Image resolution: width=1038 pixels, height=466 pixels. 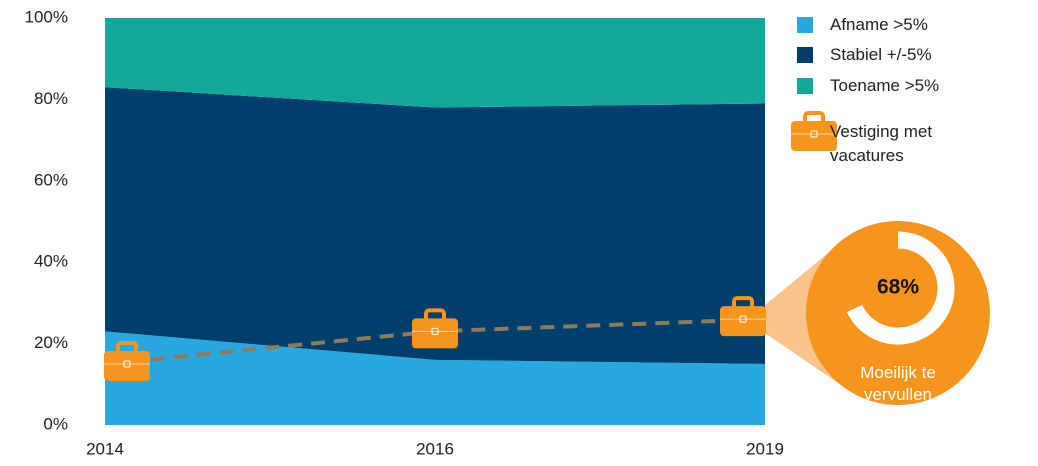 I want to click on donut-arc, so click(x=900, y=288).